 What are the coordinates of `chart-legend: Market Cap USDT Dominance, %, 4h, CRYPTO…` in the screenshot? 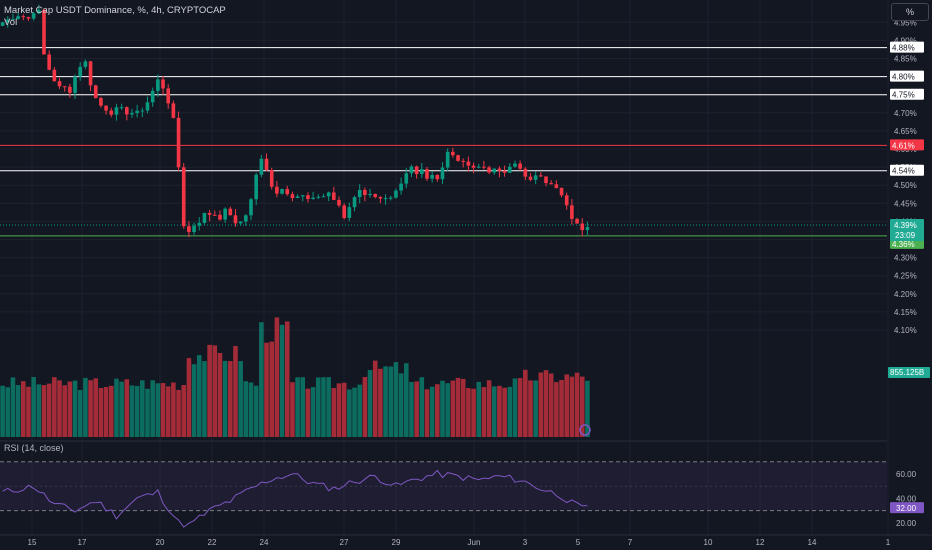 It's located at (115, 17).